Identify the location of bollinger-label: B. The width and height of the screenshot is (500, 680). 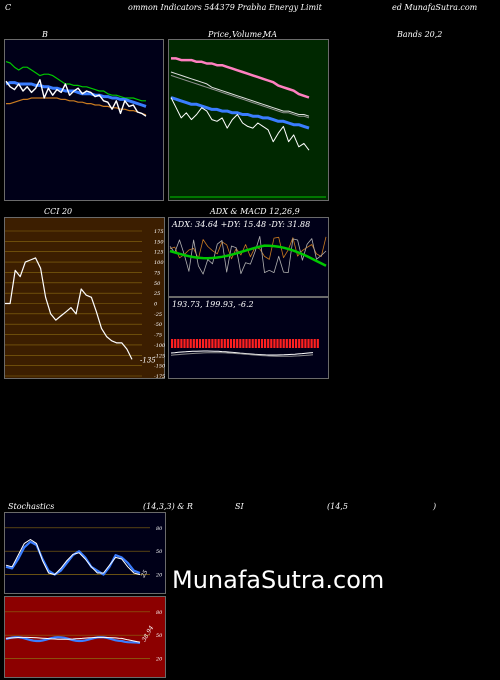
(45, 34).